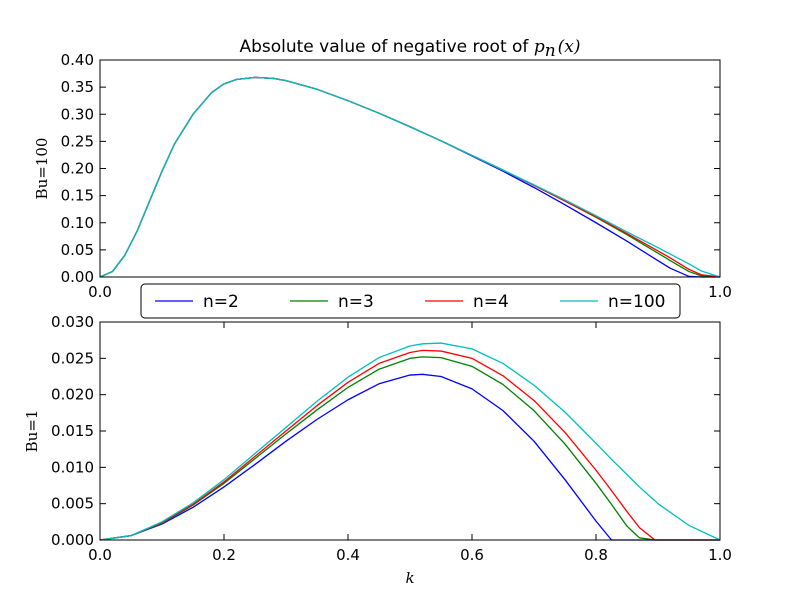  Describe the element at coordinates (77, 87) in the screenshot. I see `y-tick-label: 0.35` at that location.